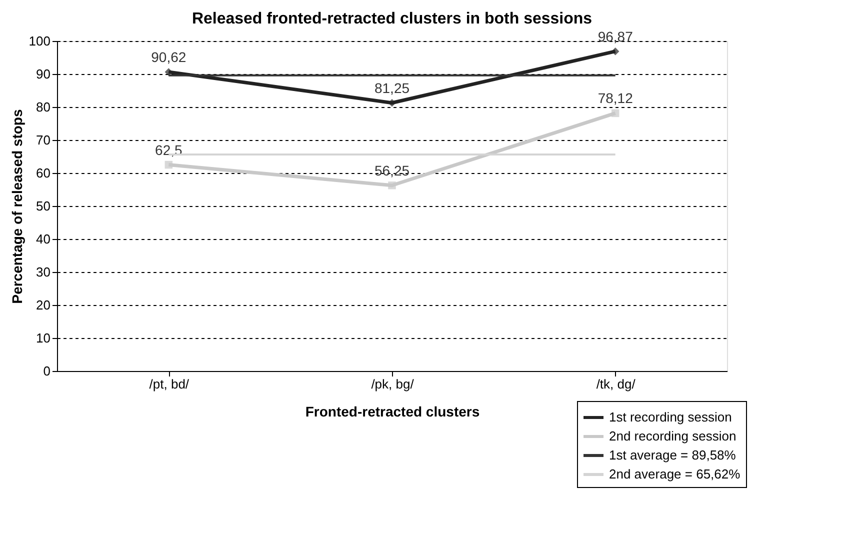  Describe the element at coordinates (39, 41) in the screenshot. I see `y-tick-label: 100` at that location.